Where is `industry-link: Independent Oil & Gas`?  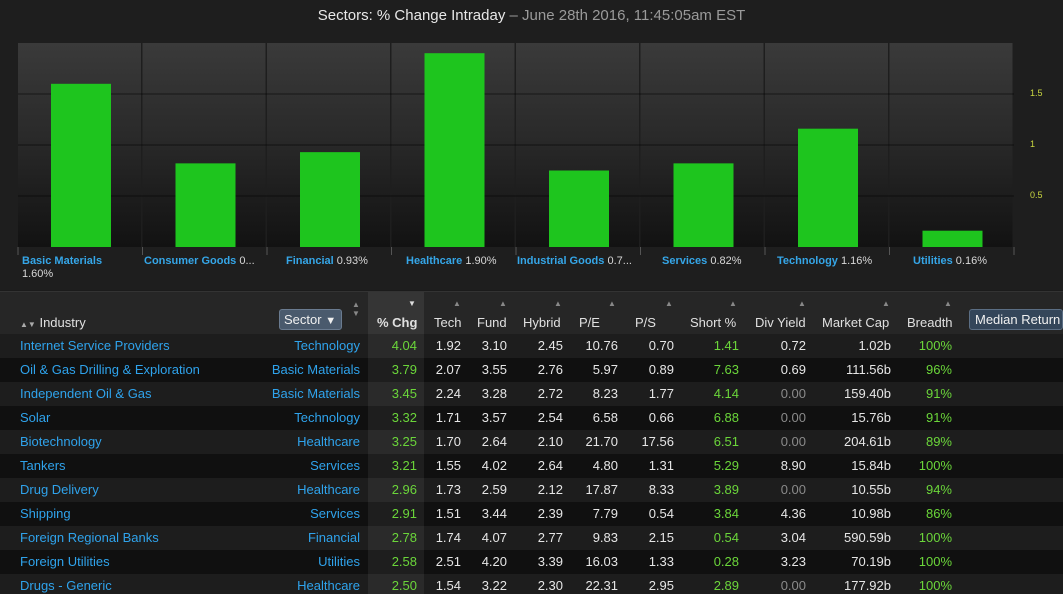
industry-link: Independent Oil & Gas is located at coordinates (86, 393).